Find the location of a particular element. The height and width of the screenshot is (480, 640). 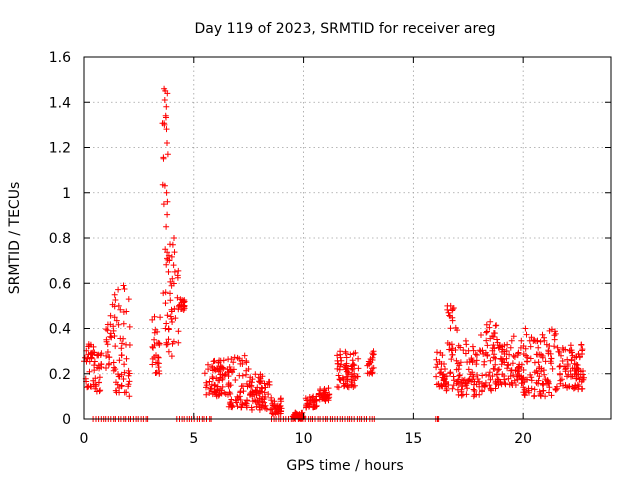

x-axis-label: GPS time / hours is located at coordinates (344, 466).